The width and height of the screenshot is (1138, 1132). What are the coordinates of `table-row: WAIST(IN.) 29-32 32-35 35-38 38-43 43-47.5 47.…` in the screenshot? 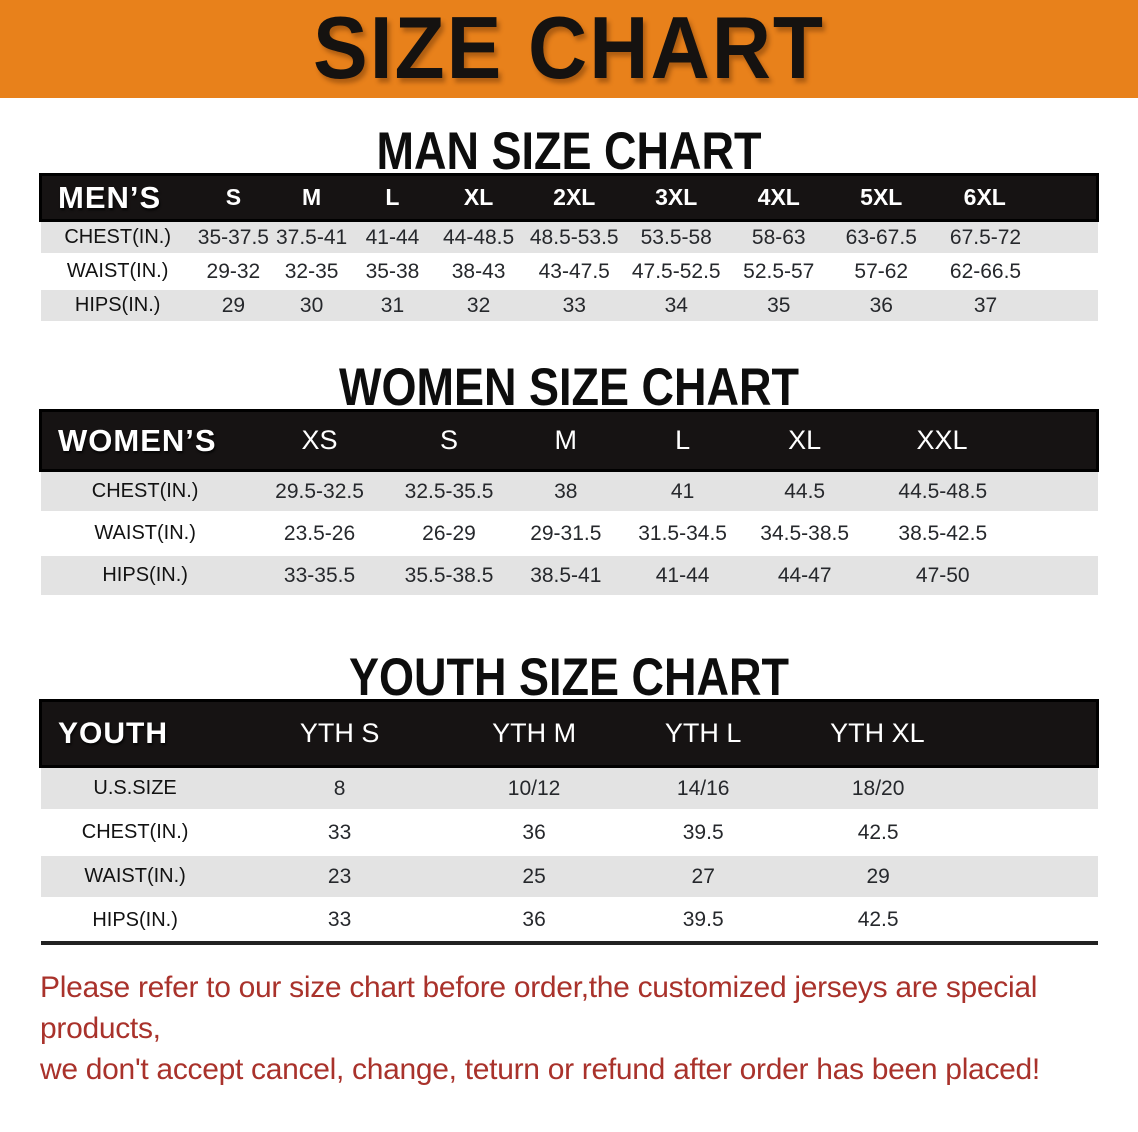 It's located at (569, 272).